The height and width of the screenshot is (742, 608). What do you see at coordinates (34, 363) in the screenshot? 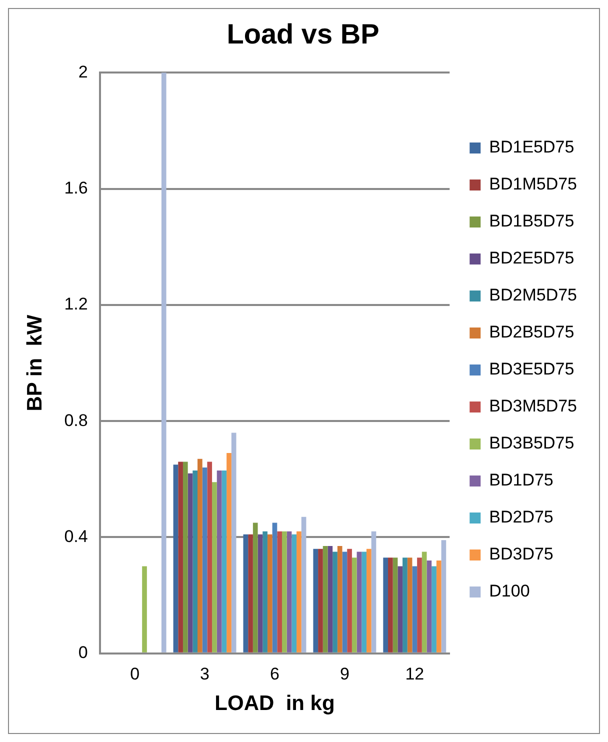
I see `y-axis-title: BP in kW` at bounding box center [34, 363].